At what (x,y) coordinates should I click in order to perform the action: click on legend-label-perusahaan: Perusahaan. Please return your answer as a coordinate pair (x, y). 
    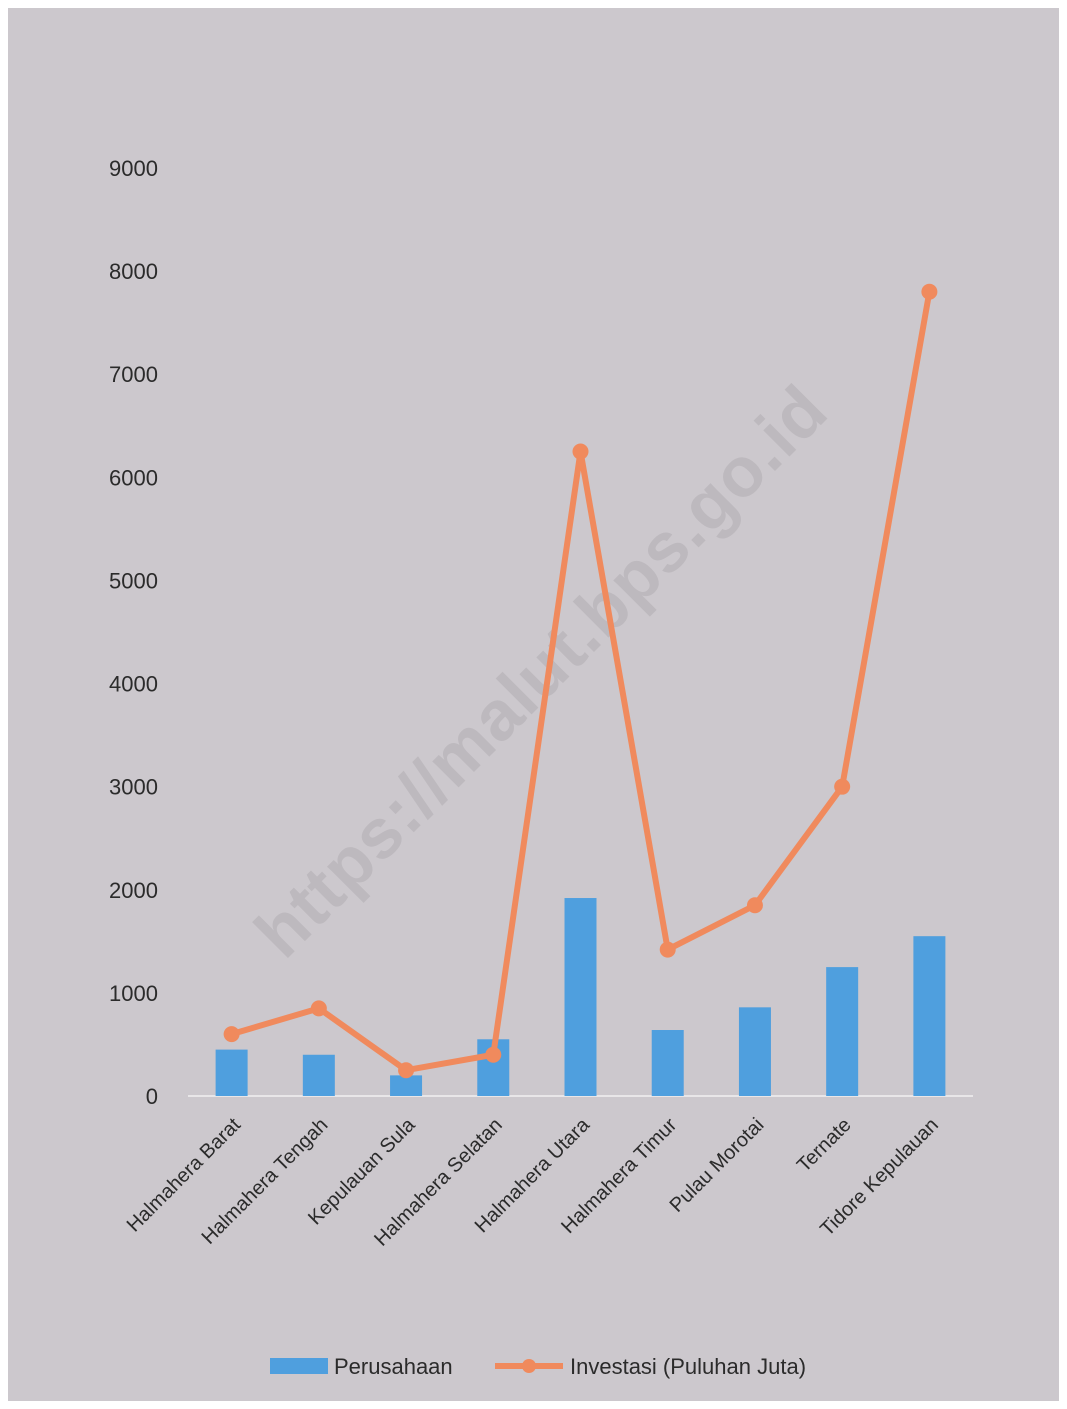
    Looking at the image, I should click on (393, 1366).